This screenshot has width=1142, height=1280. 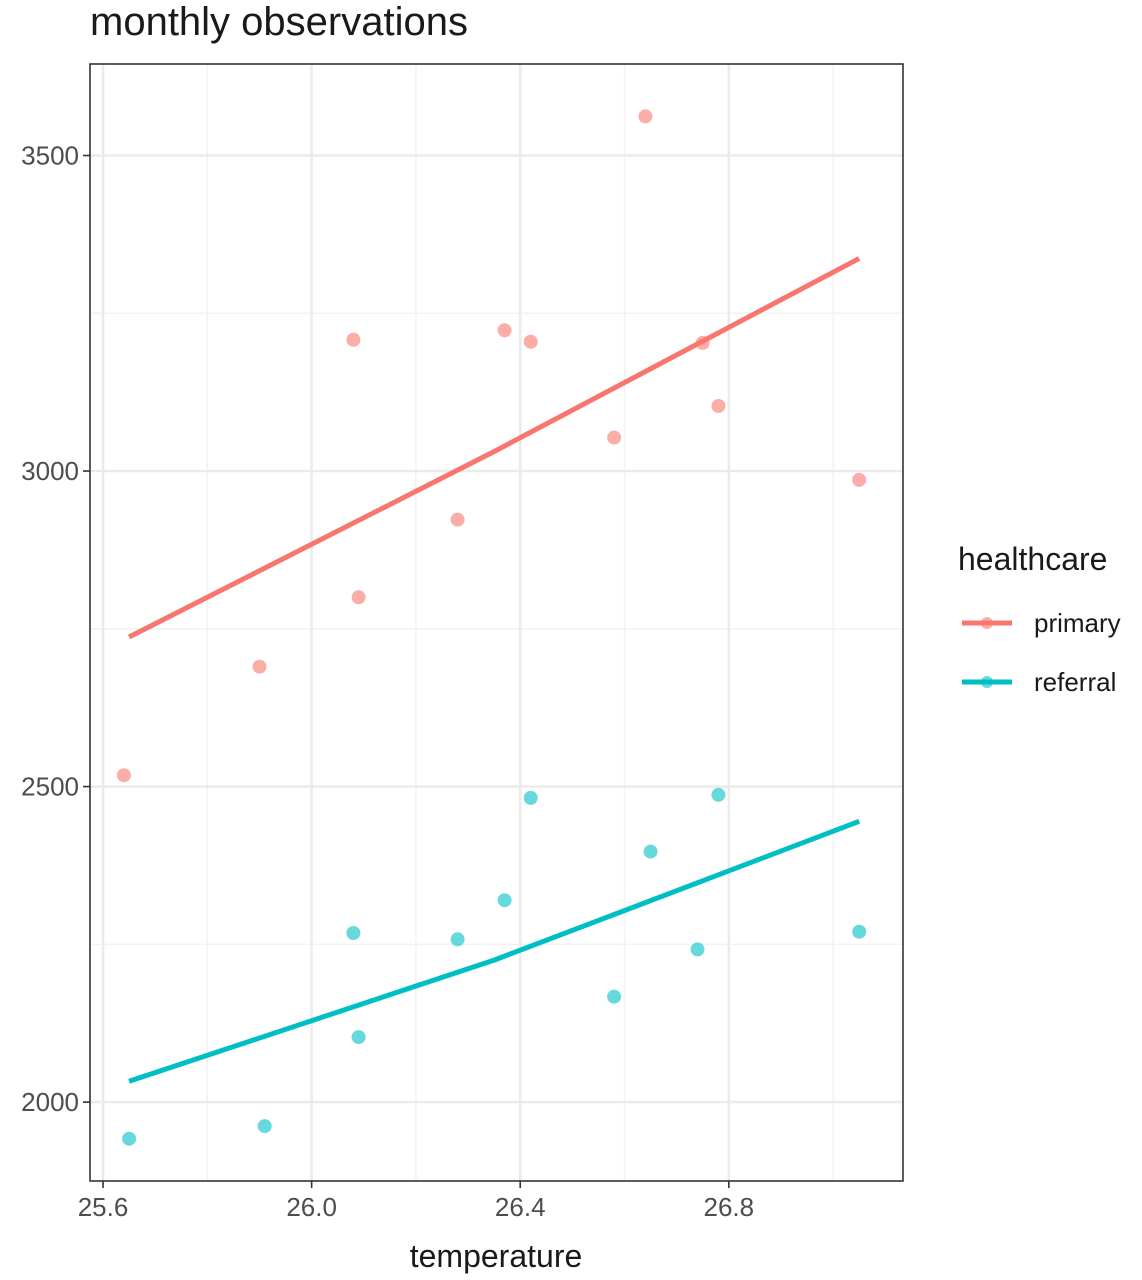 What do you see at coordinates (416, 1201) in the screenshot?
I see `x-axis: 25.6 26.0 26.4 26.8` at bounding box center [416, 1201].